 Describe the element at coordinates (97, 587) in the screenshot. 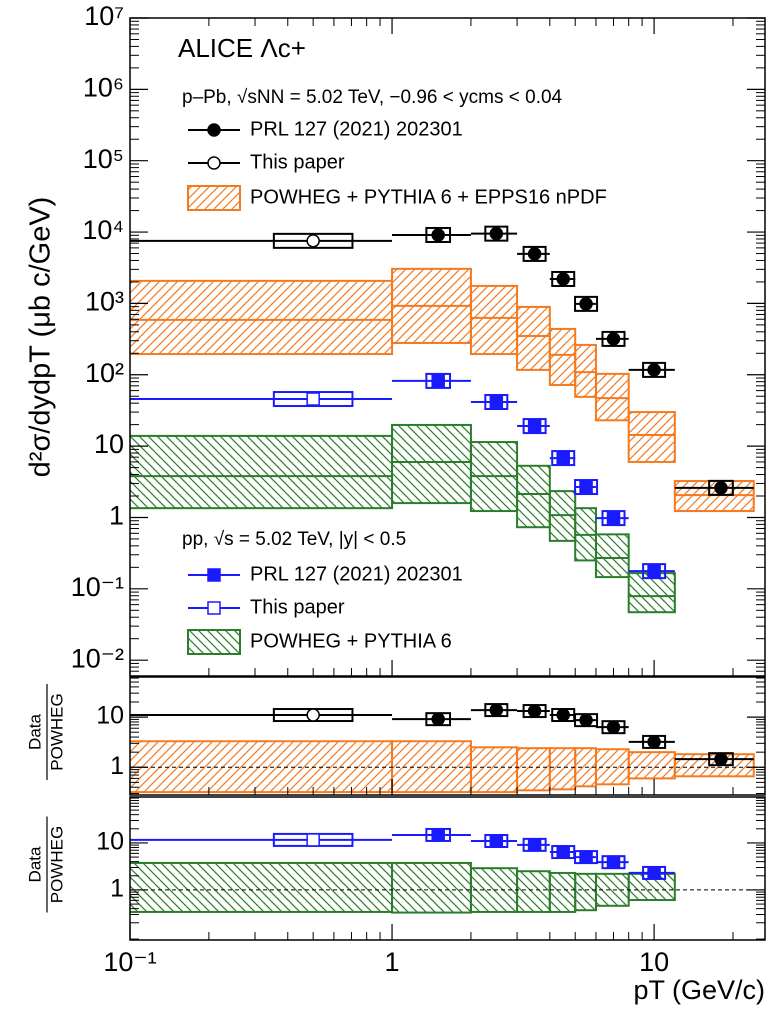

I see `y-tick-label: 10⁻¹` at that location.